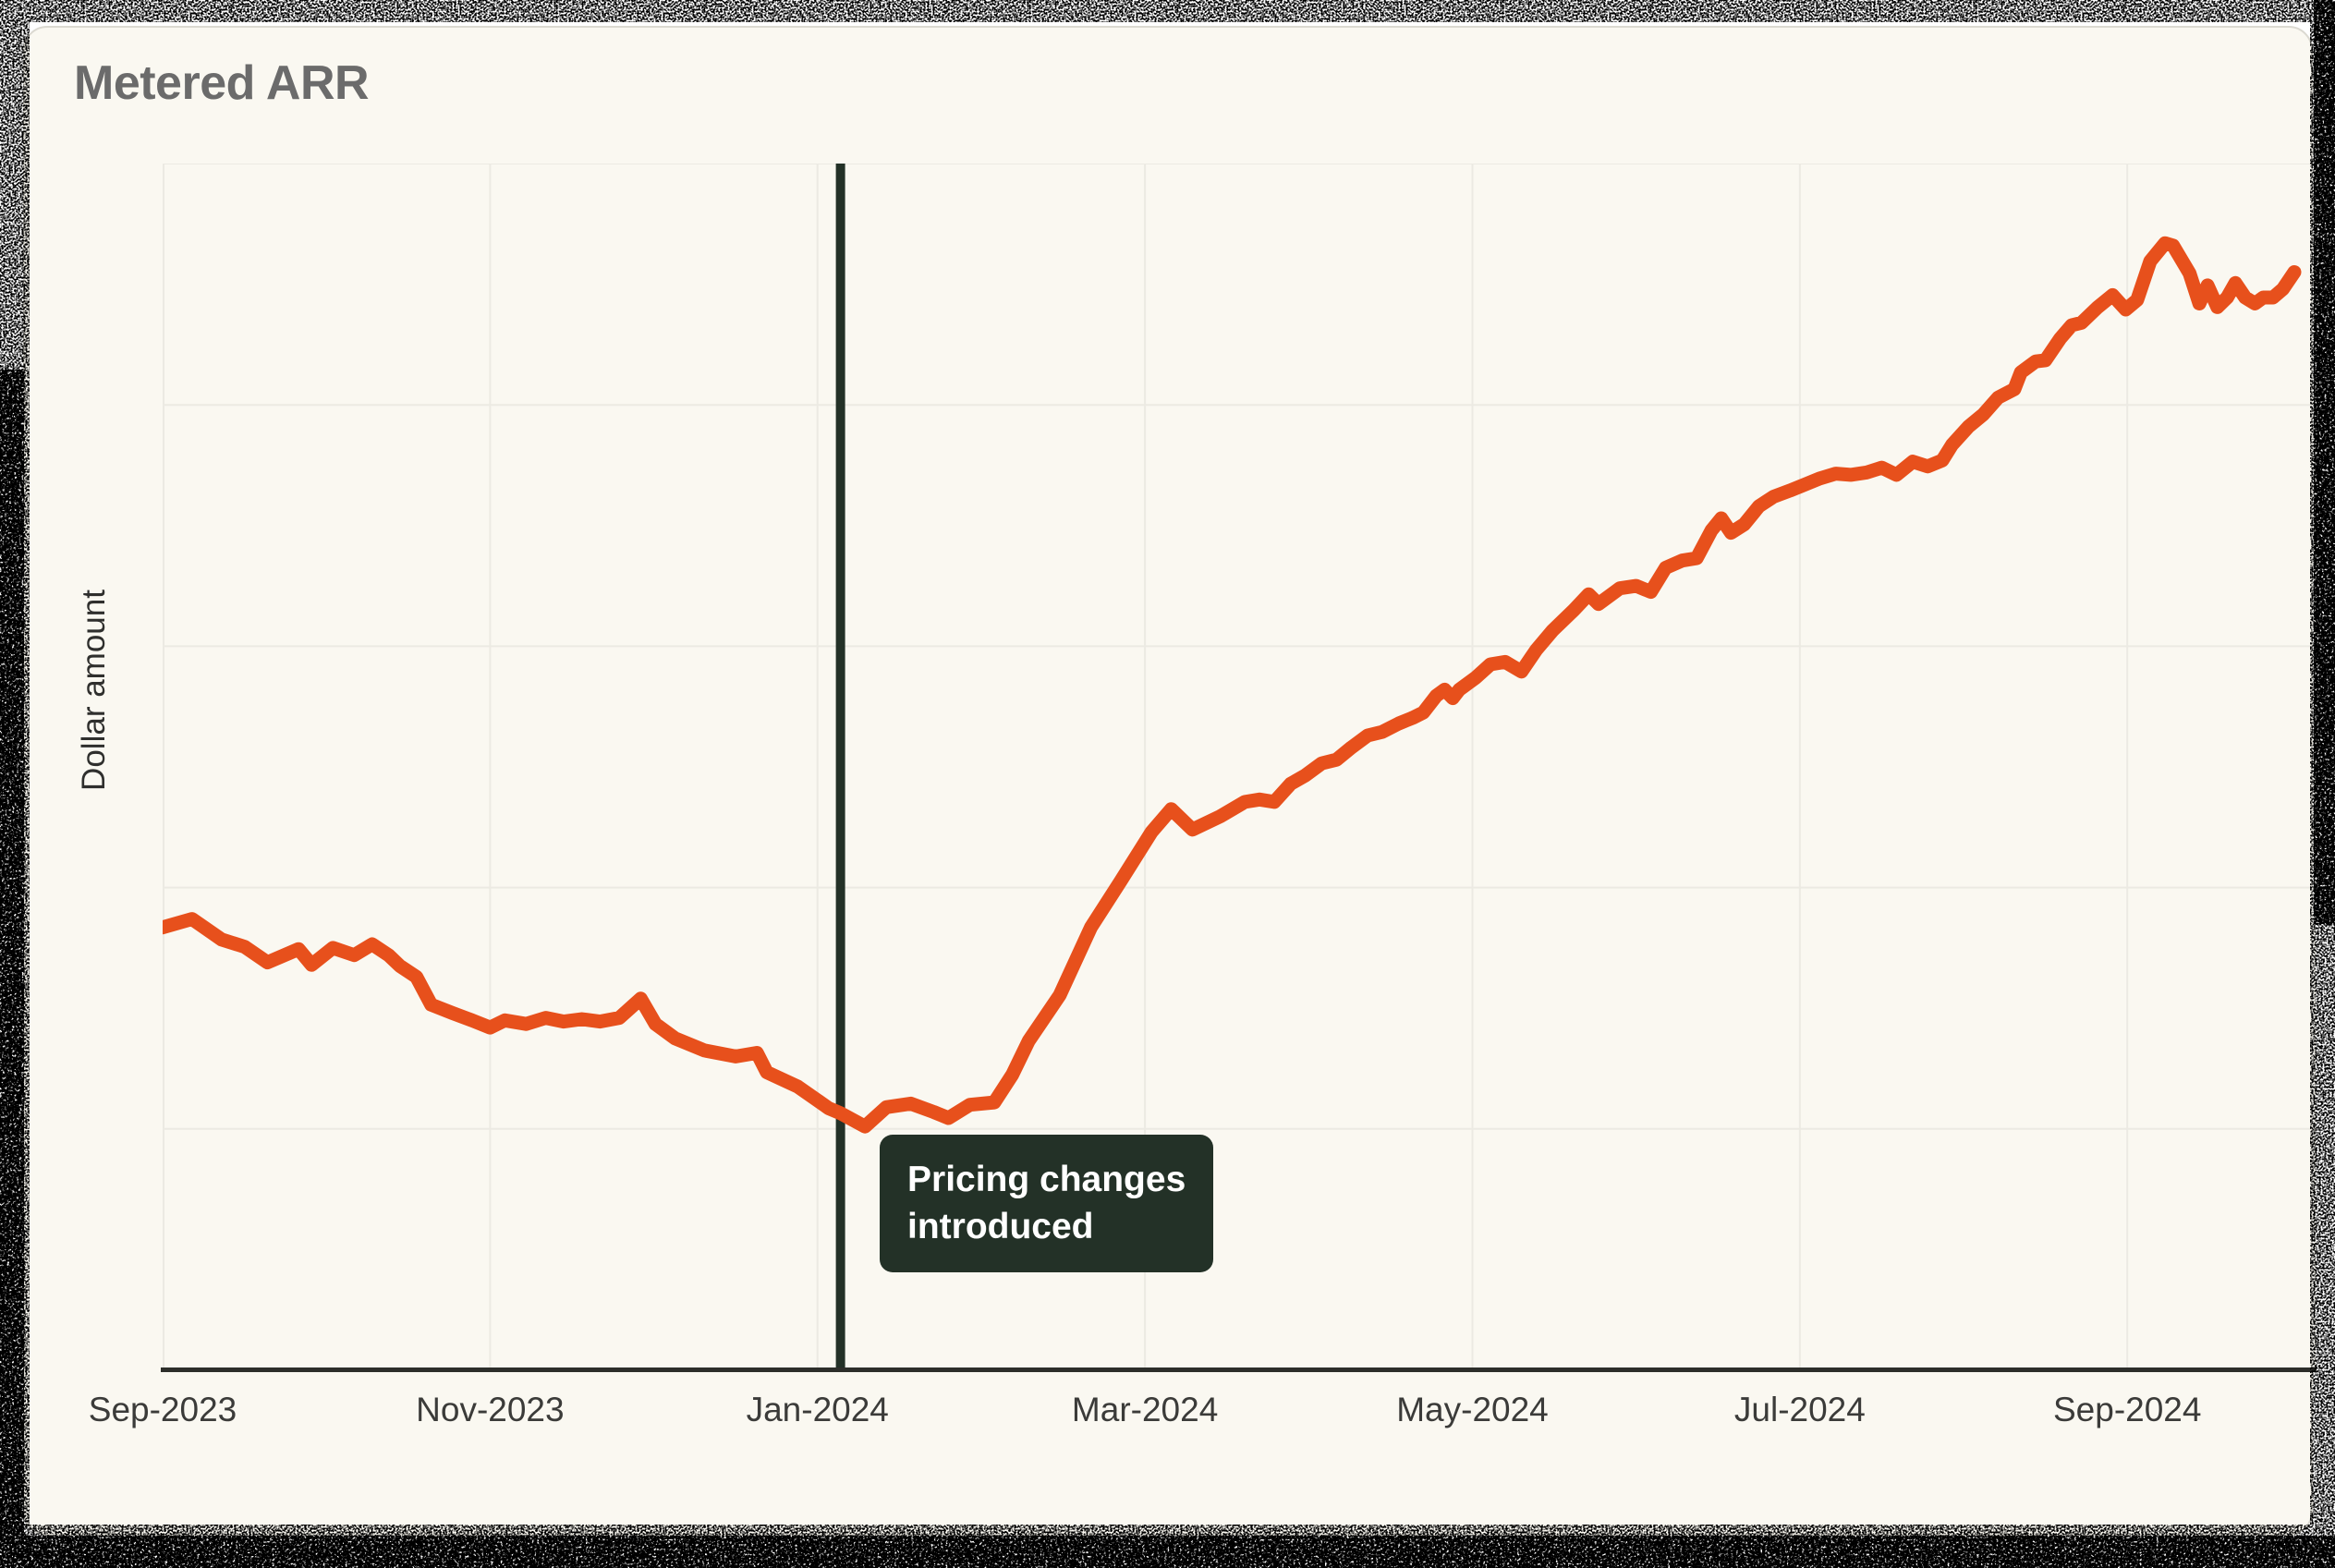 Image resolution: width=2335 pixels, height=1568 pixels. What do you see at coordinates (222, 83) in the screenshot?
I see `page-title: Metered ARR` at bounding box center [222, 83].